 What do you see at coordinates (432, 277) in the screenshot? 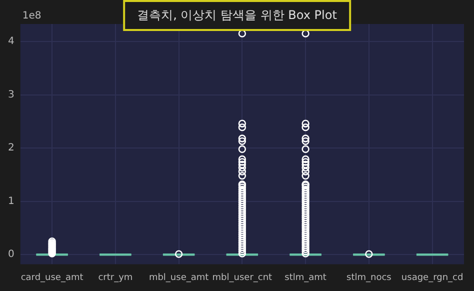
I see `x-tick-label: usage_rgn_cd` at bounding box center [432, 277].